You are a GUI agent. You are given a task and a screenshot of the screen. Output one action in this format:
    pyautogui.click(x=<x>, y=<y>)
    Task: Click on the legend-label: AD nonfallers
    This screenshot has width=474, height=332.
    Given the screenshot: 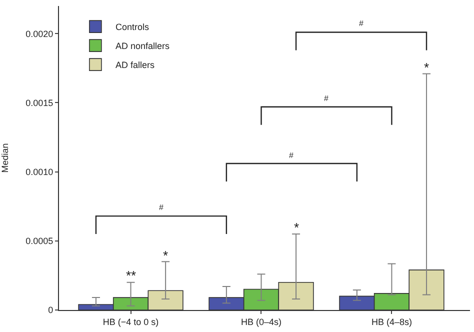 What is the action you would take?
    pyautogui.click(x=142, y=46)
    